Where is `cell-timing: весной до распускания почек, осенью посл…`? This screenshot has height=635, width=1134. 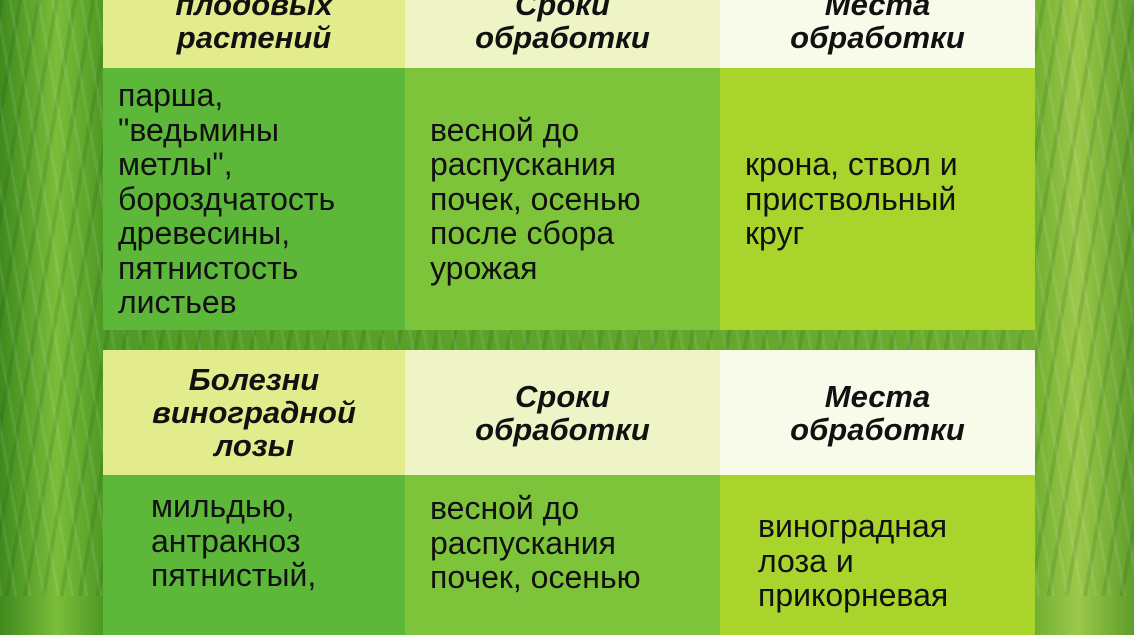 cell-timing: весной до распускания почек, осенью посл… is located at coordinates (562, 199).